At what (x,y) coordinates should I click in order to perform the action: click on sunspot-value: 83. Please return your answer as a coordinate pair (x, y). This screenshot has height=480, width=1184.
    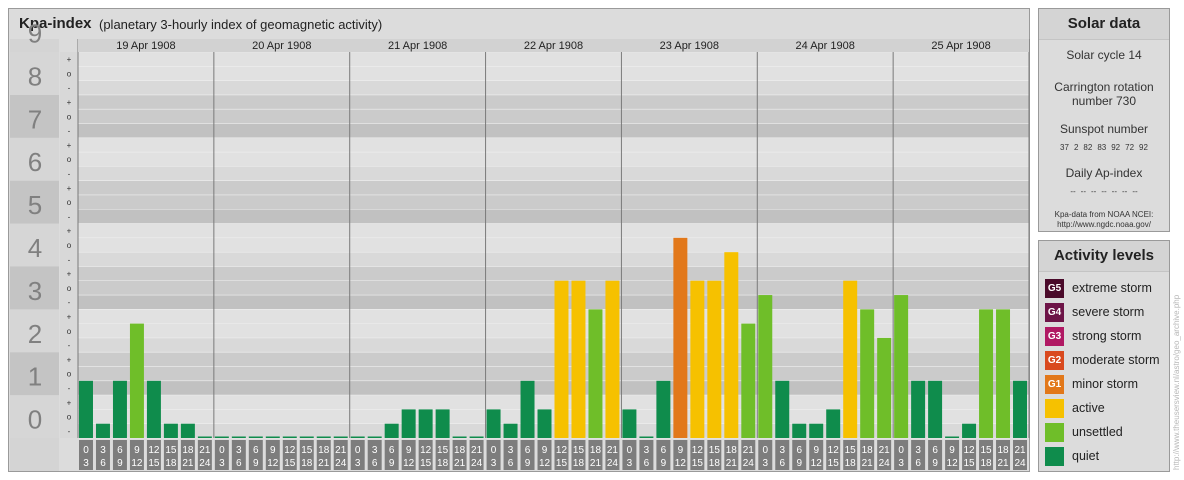
    Looking at the image, I should click on (1102, 147).